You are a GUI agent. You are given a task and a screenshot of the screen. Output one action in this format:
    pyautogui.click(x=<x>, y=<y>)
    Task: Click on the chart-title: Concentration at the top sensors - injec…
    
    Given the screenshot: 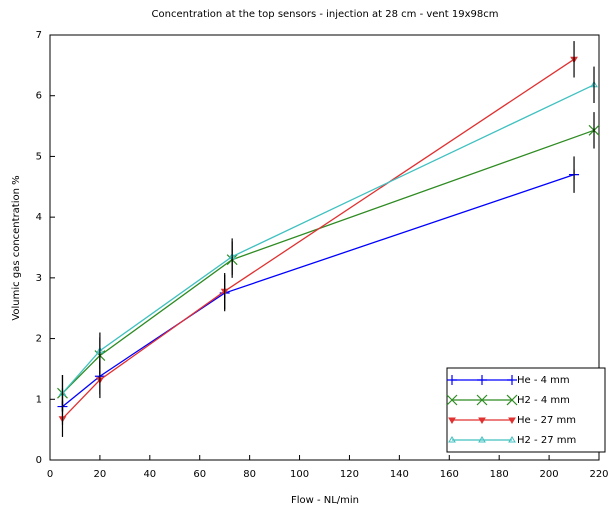 What is the action you would take?
    pyautogui.click(x=325, y=14)
    